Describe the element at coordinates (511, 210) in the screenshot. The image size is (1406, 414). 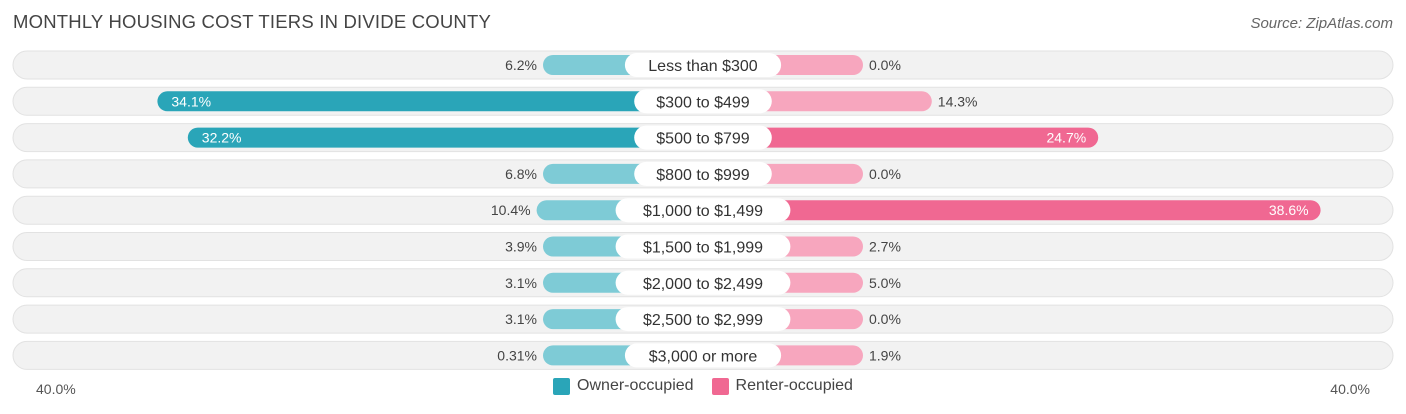
I see `owner-value-label: 10.4%` at that location.